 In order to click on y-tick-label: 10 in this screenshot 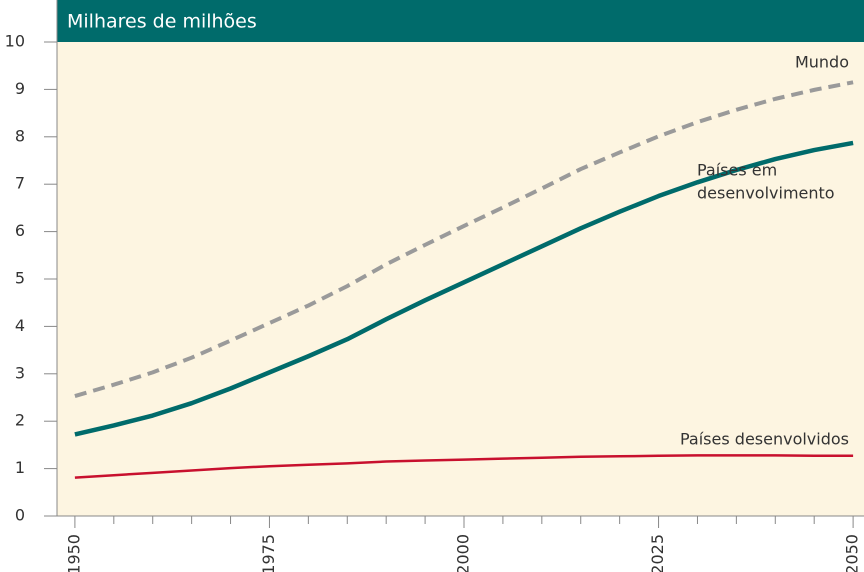, I will do `click(15, 41)`.